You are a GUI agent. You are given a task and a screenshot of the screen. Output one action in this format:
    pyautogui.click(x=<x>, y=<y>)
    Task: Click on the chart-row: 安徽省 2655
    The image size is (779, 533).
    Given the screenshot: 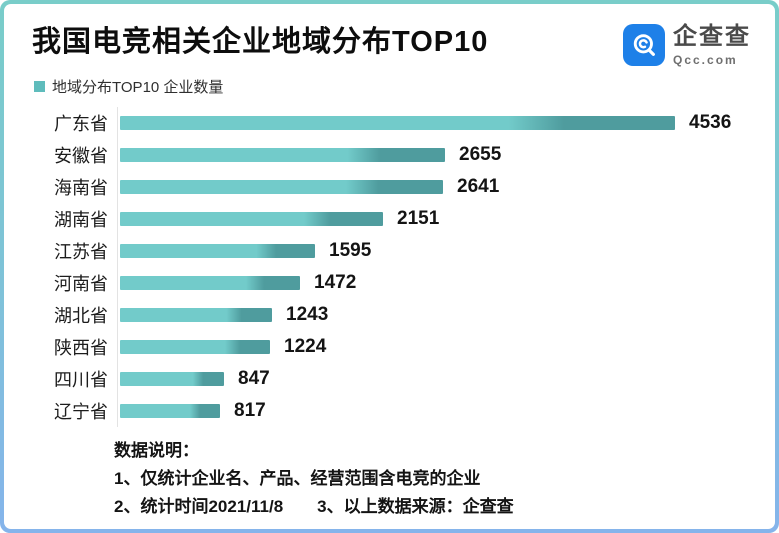 What is the action you would take?
    pyautogui.click(x=393, y=155)
    